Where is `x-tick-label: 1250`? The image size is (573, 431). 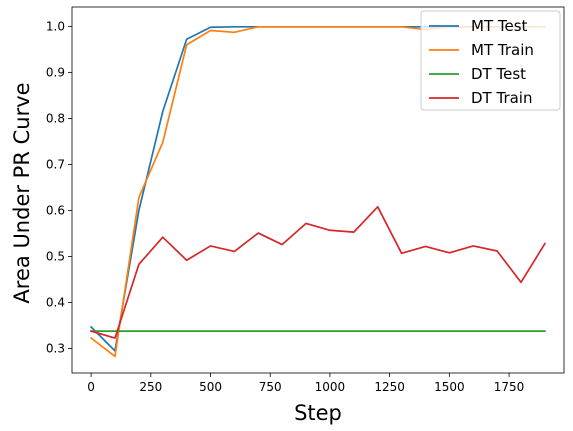 x-tick-label: 1250 is located at coordinates (389, 387).